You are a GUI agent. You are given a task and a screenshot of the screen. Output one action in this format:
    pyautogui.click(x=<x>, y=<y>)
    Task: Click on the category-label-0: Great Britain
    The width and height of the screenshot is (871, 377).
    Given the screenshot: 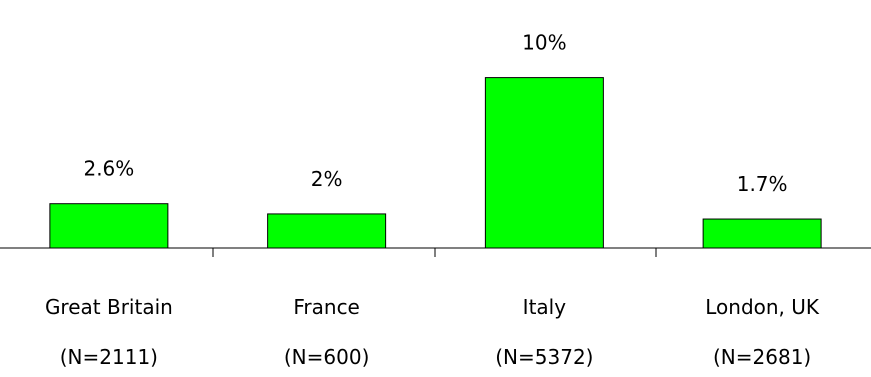 What is the action you would take?
    pyautogui.click(x=109, y=307)
    